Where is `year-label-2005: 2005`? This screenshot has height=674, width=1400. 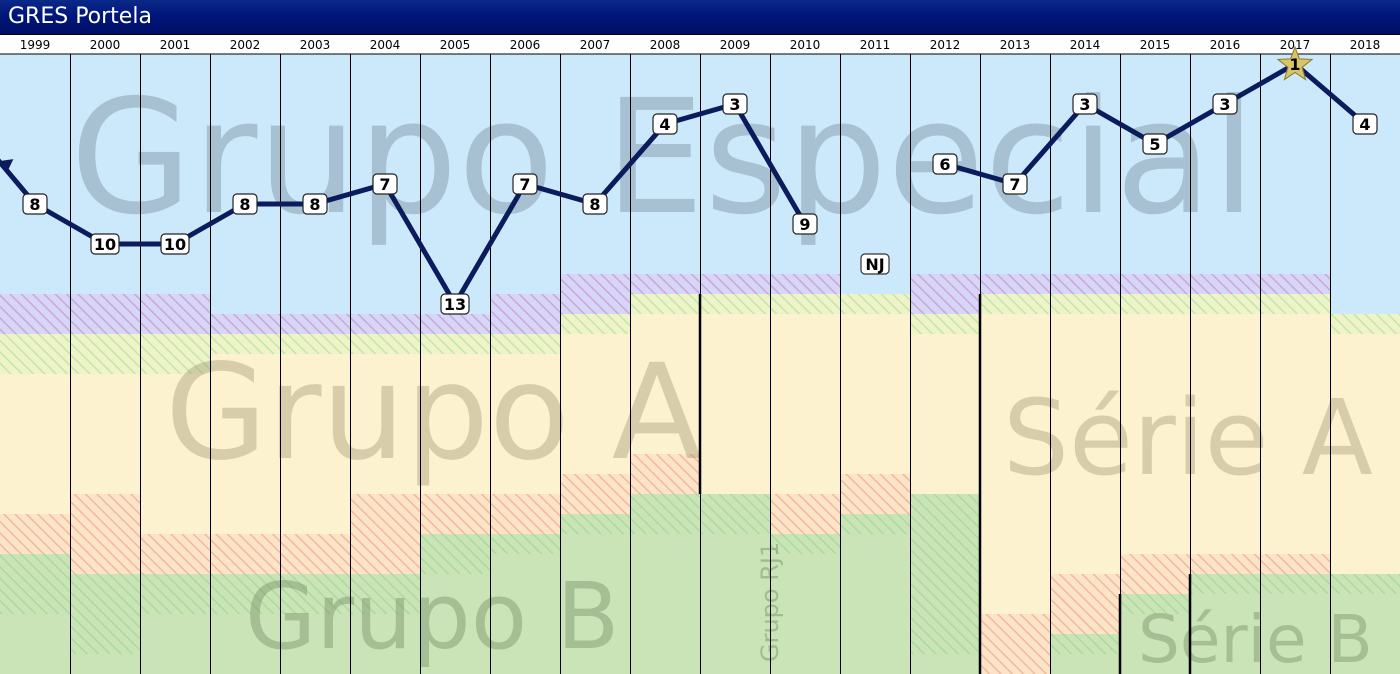
year-label-2005: 2005 is located at coordinates (455, 45).